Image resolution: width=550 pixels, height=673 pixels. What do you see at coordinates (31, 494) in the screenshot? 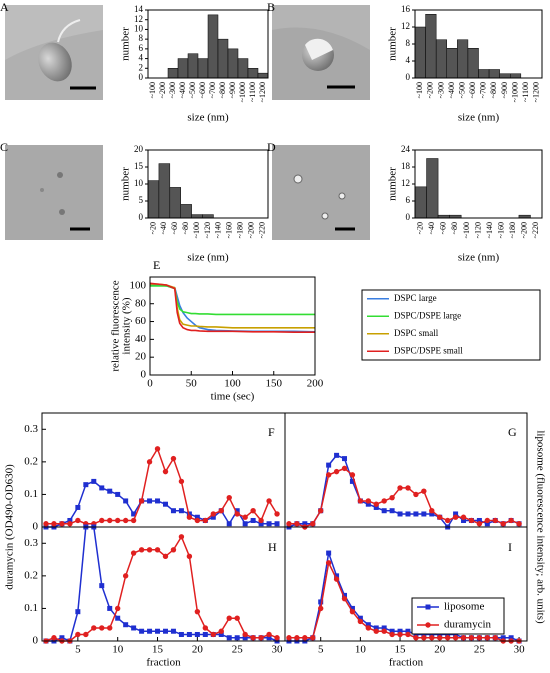
I see `y-tick-label: 0.1` at bounding box center [31, 494].